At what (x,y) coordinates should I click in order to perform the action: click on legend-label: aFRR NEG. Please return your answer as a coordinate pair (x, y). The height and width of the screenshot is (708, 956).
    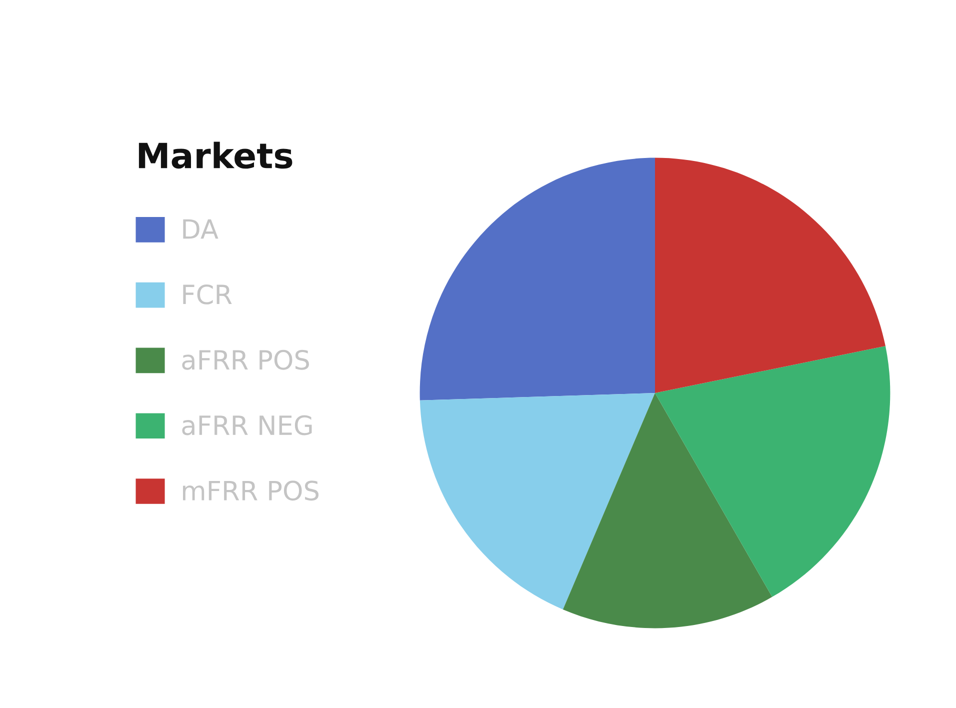
    Looking at the image, I should click on (247, 425).